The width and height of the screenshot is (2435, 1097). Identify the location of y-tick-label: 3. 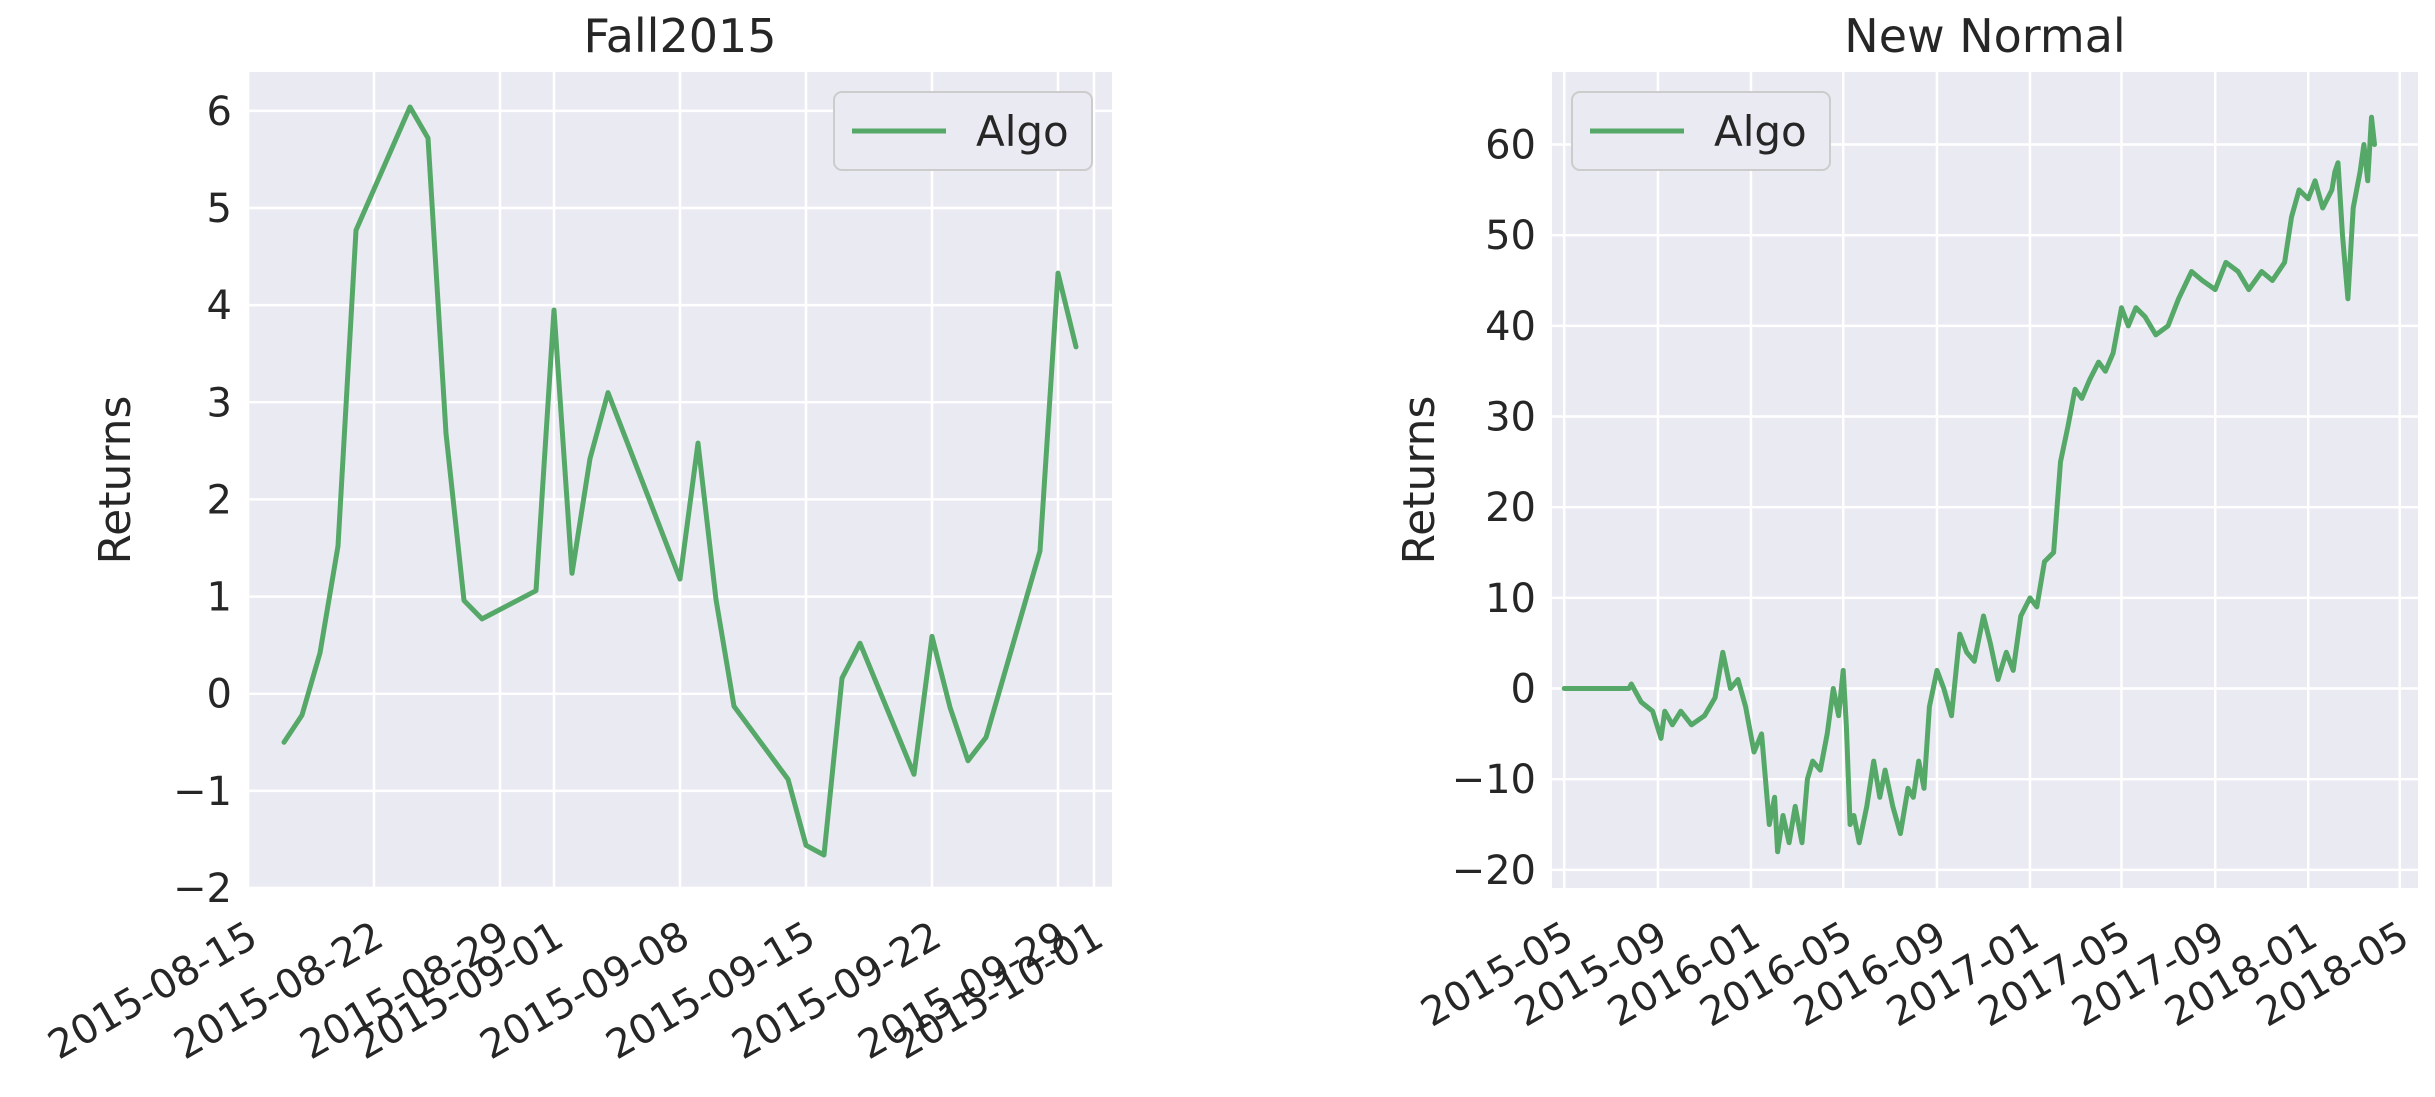
(219, 403).